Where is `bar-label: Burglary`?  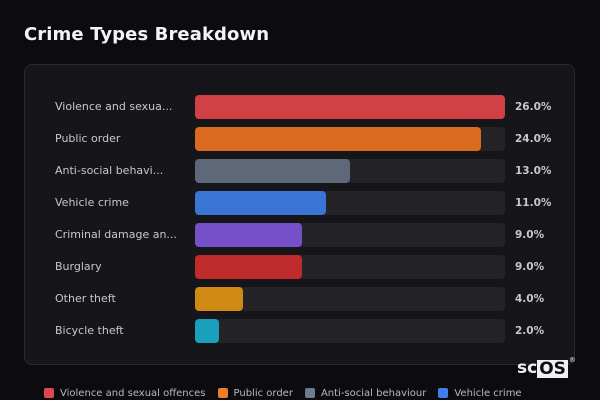 bar-label: Burglary is located at coordinates (78, 266).